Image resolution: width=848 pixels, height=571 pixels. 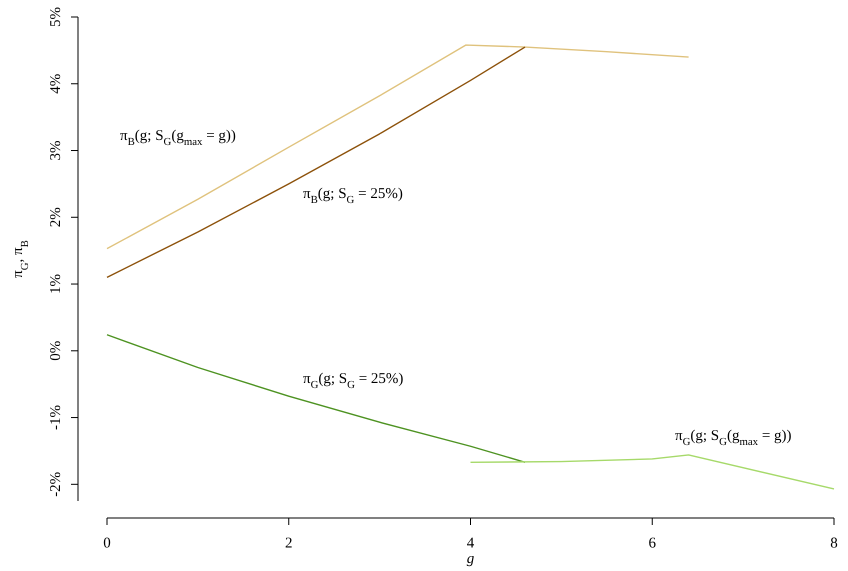 What do you see at coordinates (652, 544) in the screenshot?
I see `x-tick-label: 6` at bounding box center [652, 544].